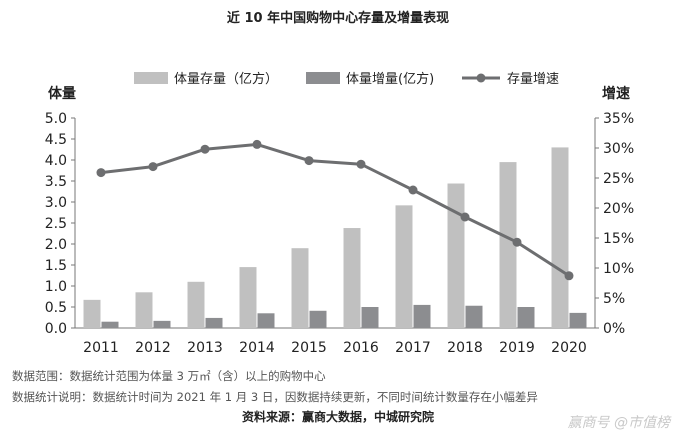 This screenshot has height=438, width=676. I want to click on y-left-tick-label: 1.0, so click(56, 287).